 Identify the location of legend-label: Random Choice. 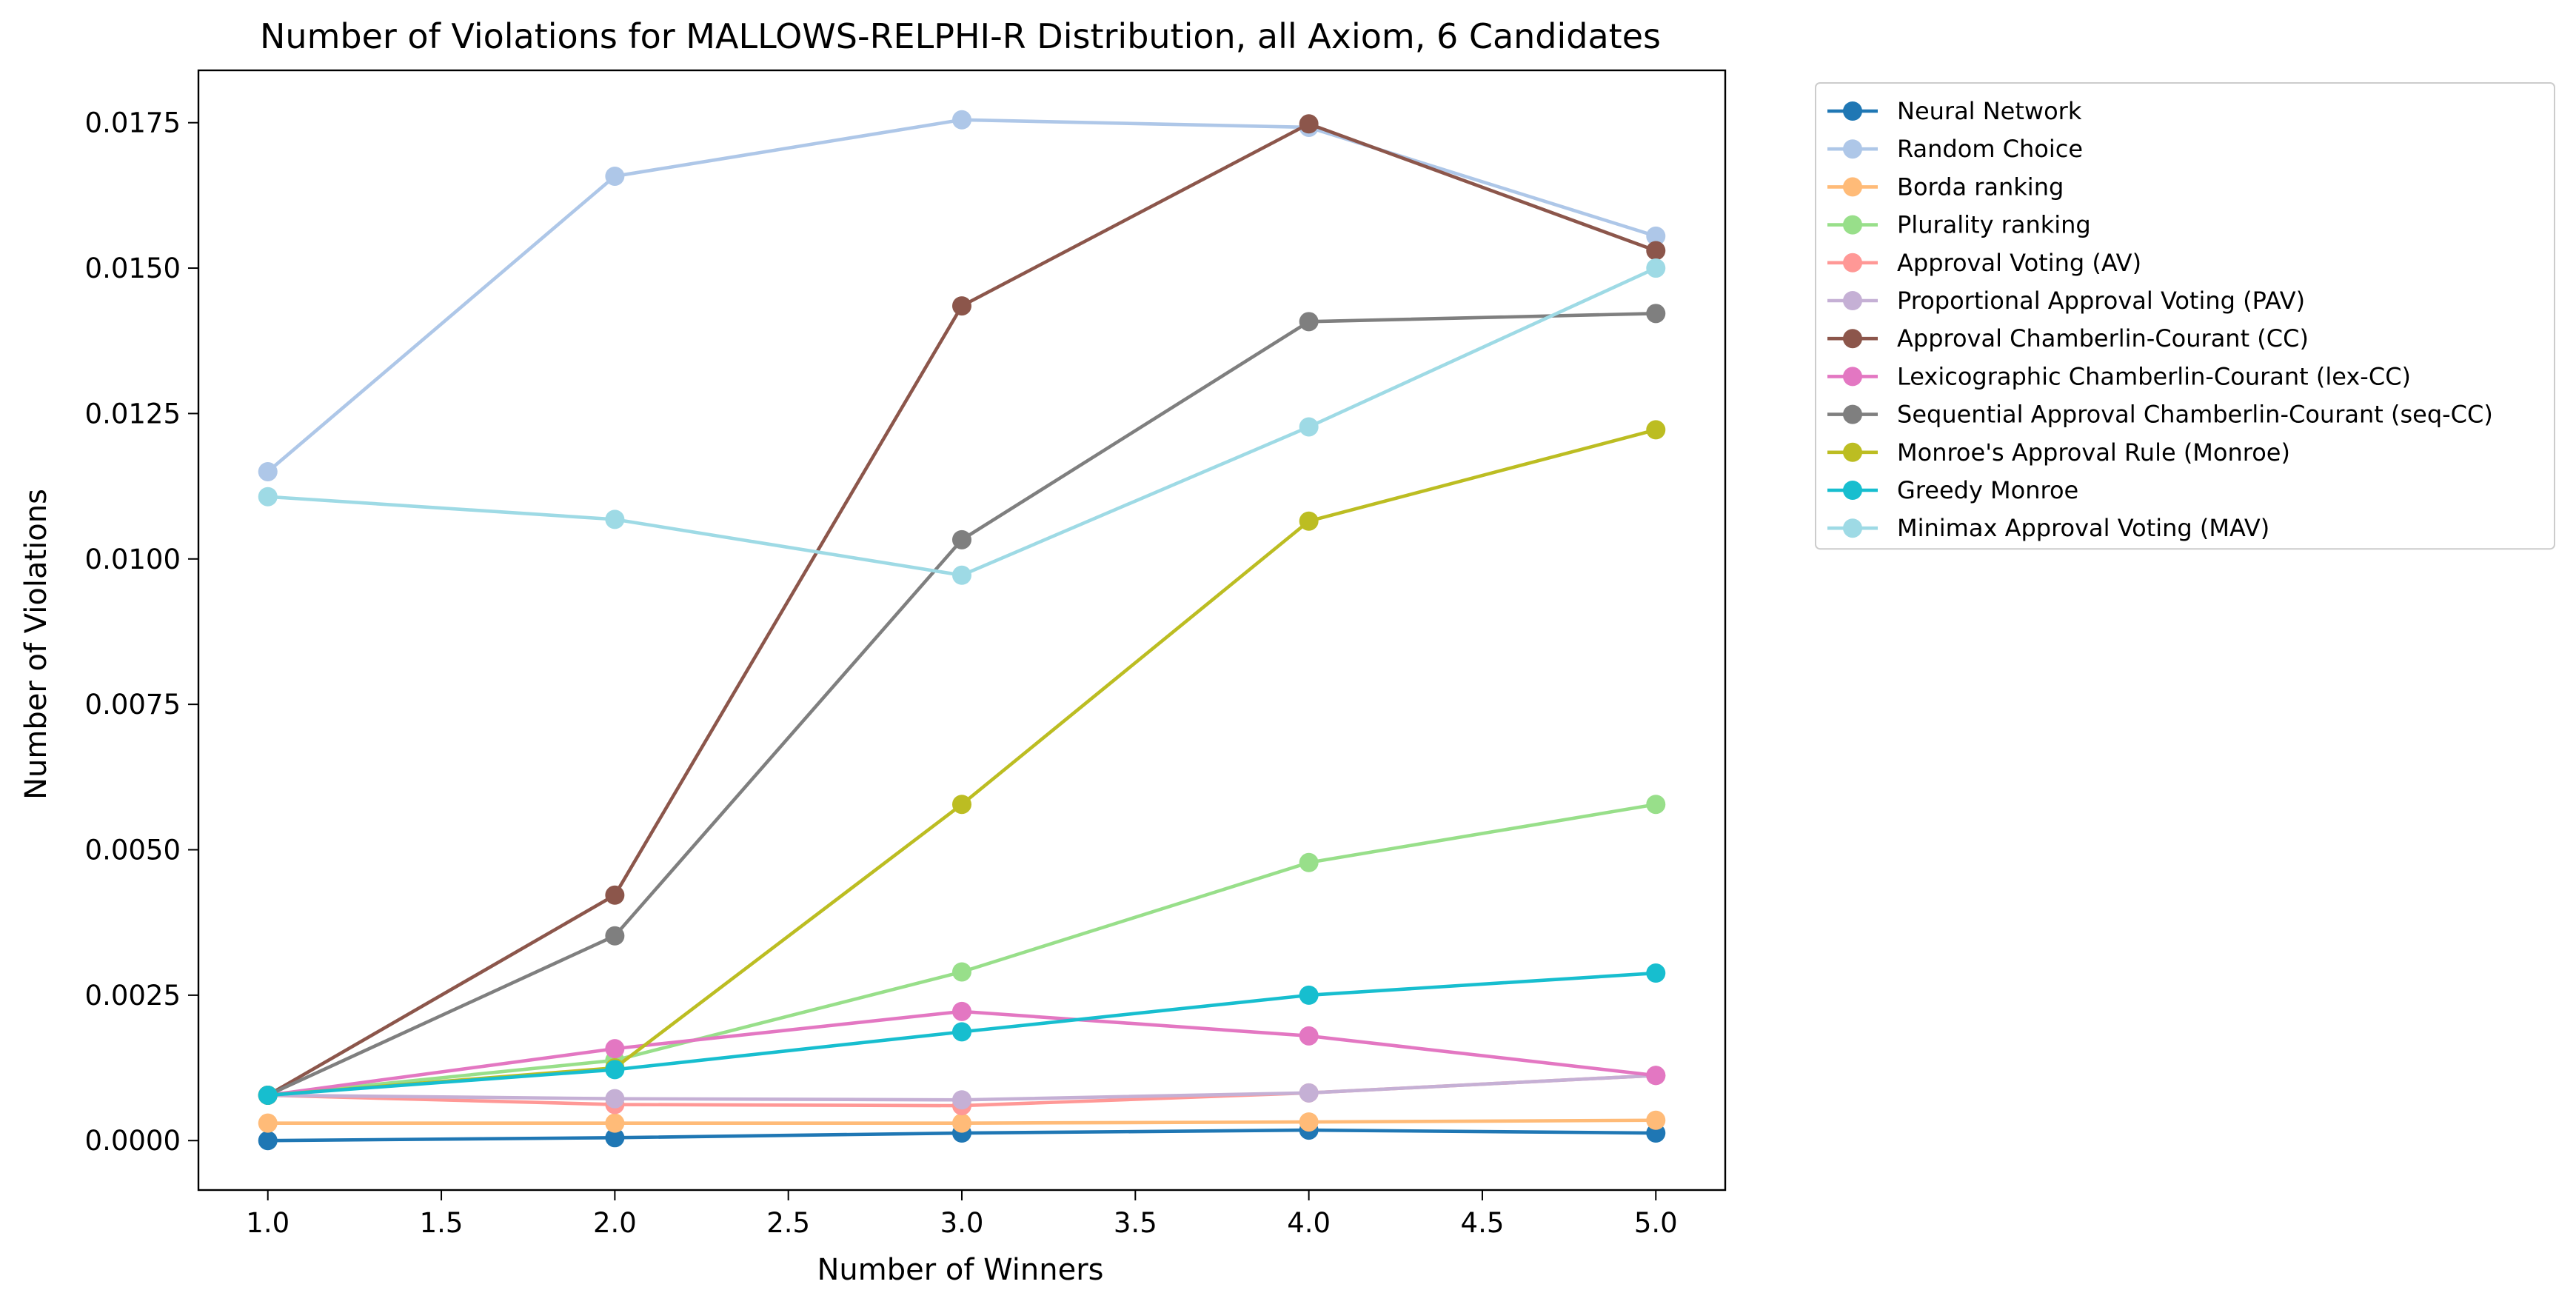
(1990, 149).